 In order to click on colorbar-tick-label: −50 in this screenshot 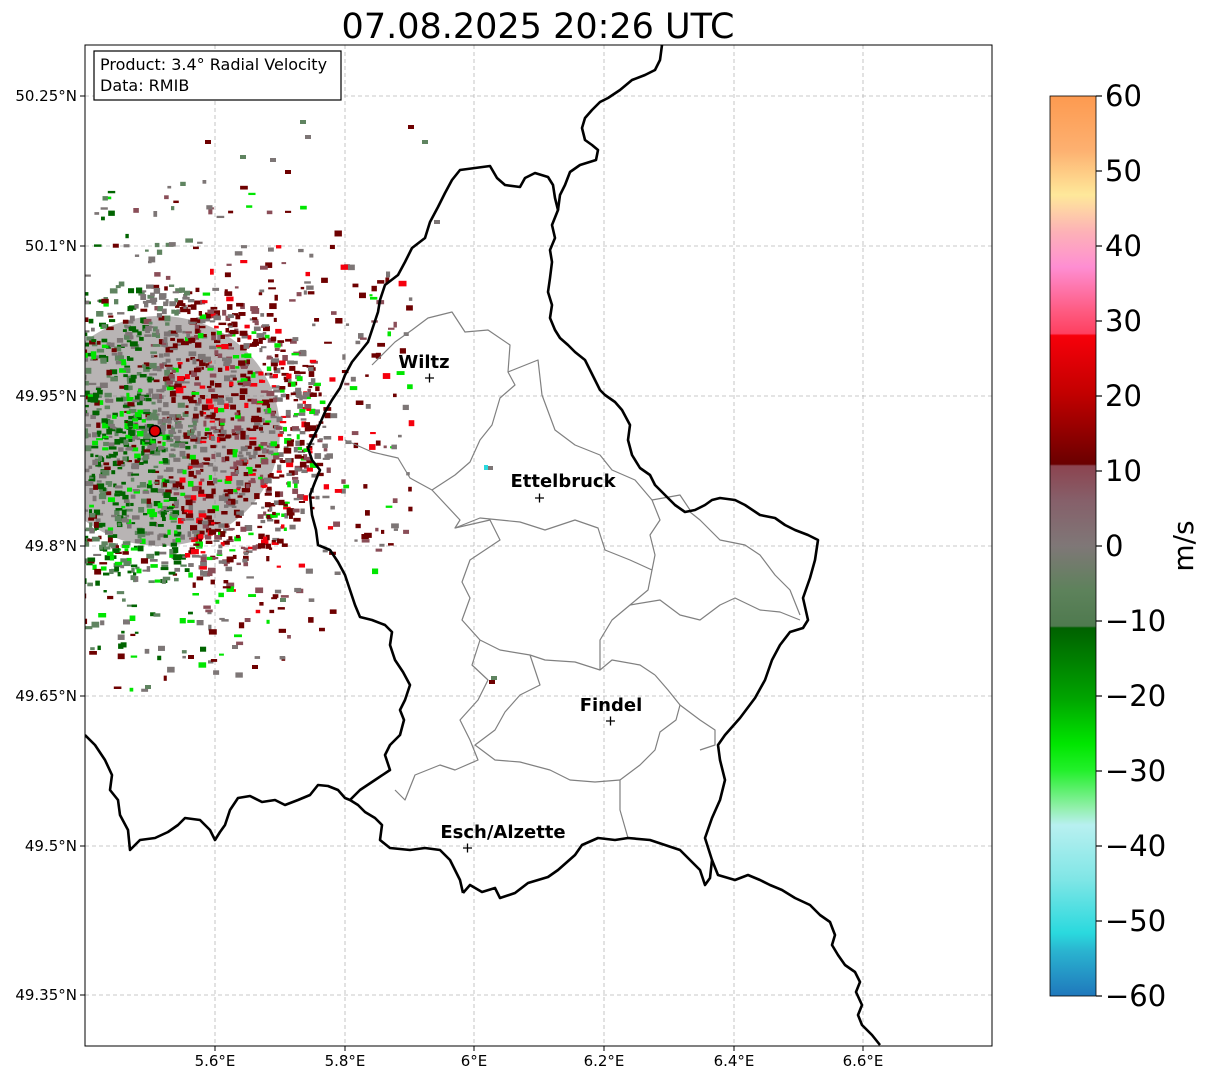, I will do `click(1135, 921)`.